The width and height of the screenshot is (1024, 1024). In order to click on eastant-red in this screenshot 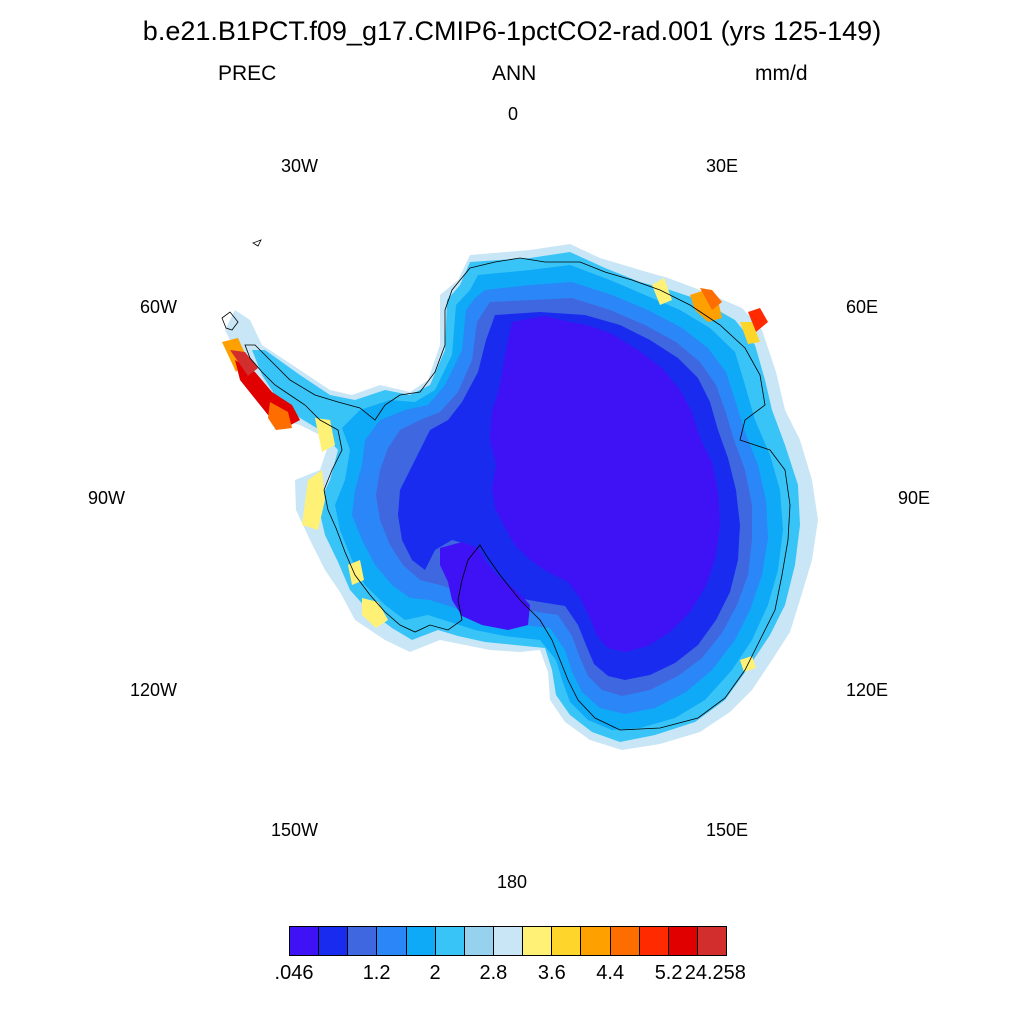, I will do `click(711, 299)`.